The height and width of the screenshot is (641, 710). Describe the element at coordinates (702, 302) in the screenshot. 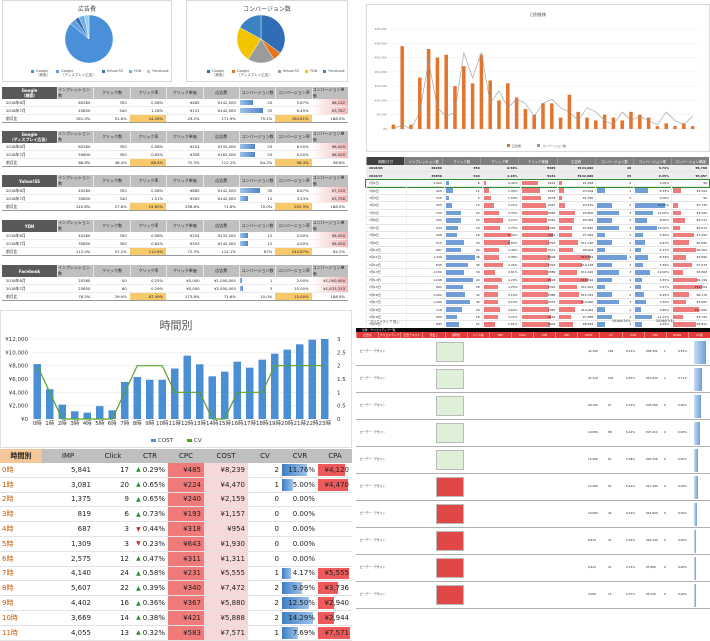

I see `cell-value: ¥4,987` at that location.